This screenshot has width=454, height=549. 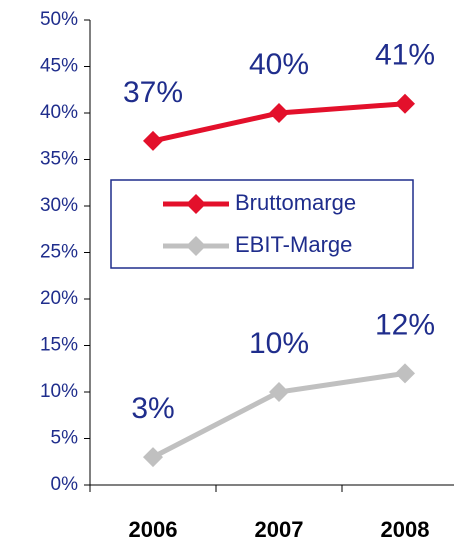 What do you see at coordinates (59, 159) in the screenshot?
I see `y-tick-label: 35%` at bounding box center [59, 159].